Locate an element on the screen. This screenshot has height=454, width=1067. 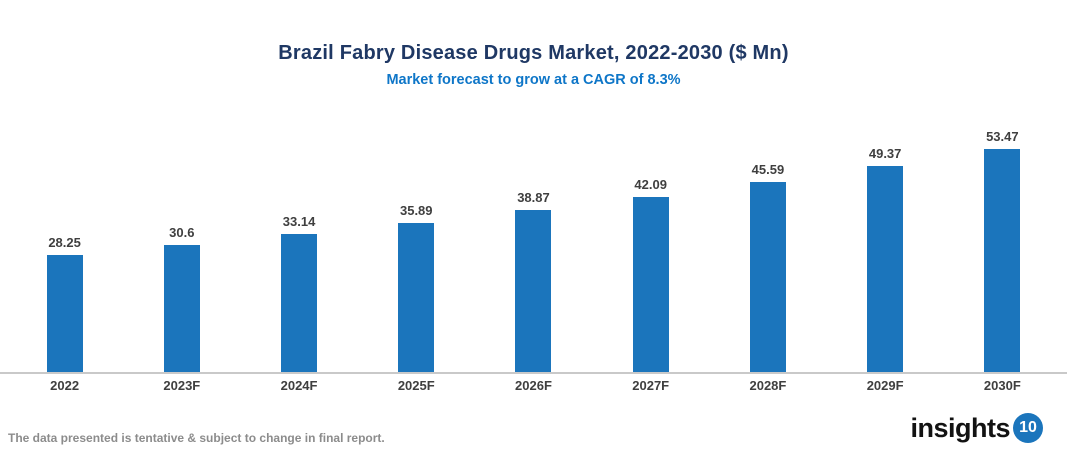
bar-column: 30.6 is located at coordinates (181, 299).